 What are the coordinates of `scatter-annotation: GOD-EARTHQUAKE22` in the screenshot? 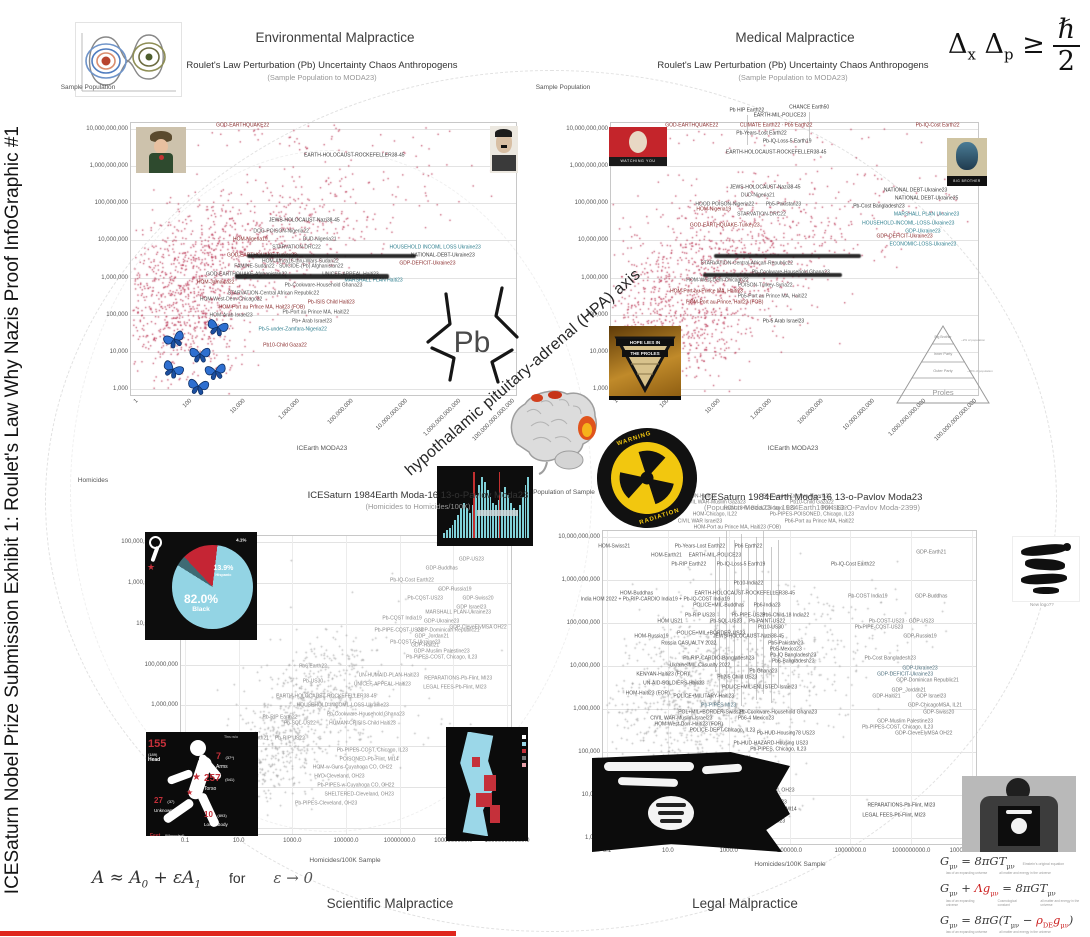 It's located at (243, 125).